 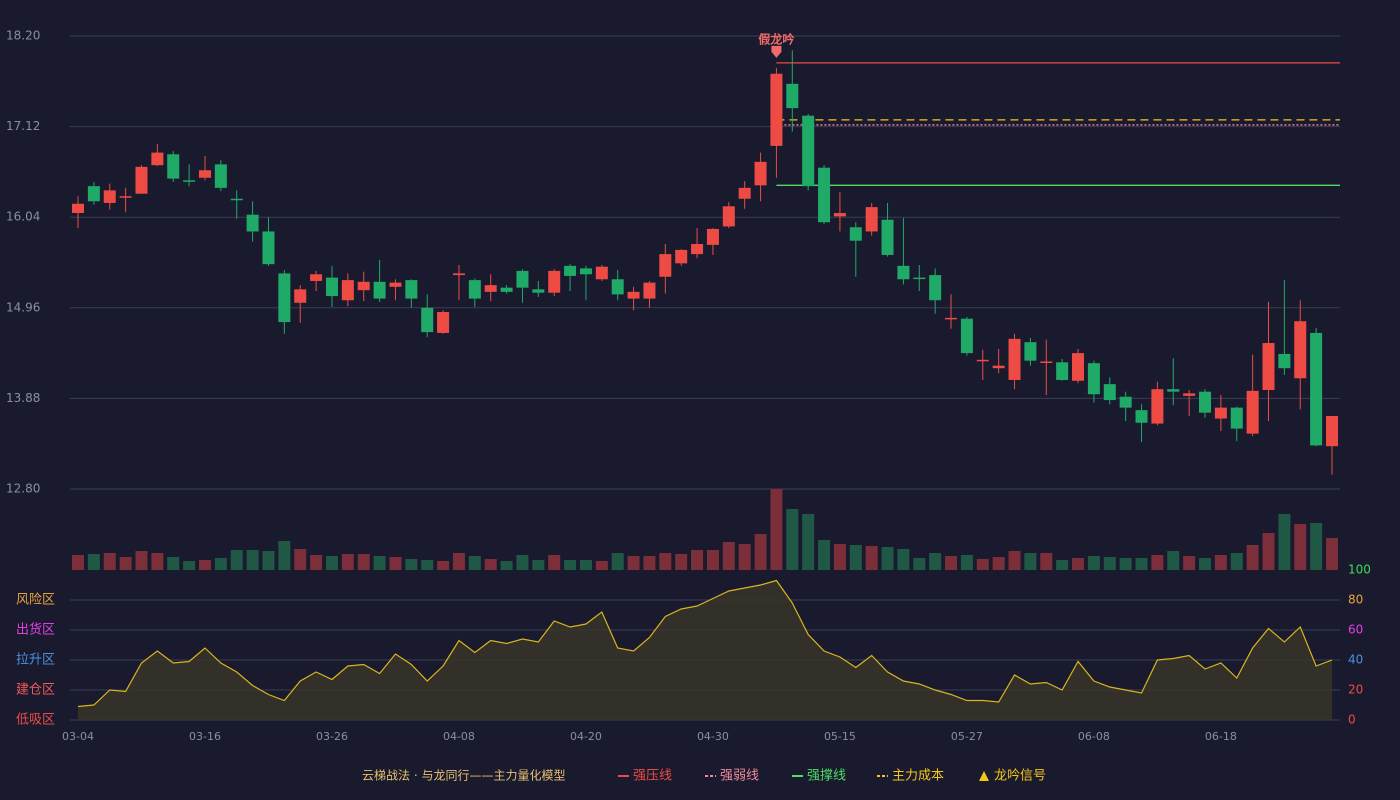 What do you see at coordinates (705, 643) in the screenshot?
I see `area-line` at bounding box center [705, 643].